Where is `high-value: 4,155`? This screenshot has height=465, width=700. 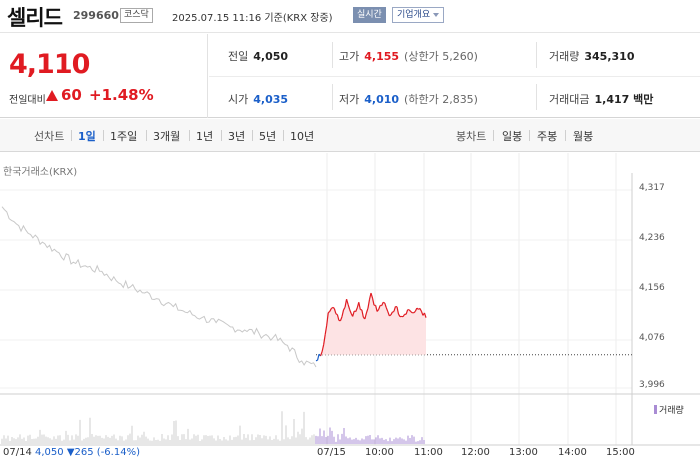
high-value: 4,155 is located at coordinates (382, 56).